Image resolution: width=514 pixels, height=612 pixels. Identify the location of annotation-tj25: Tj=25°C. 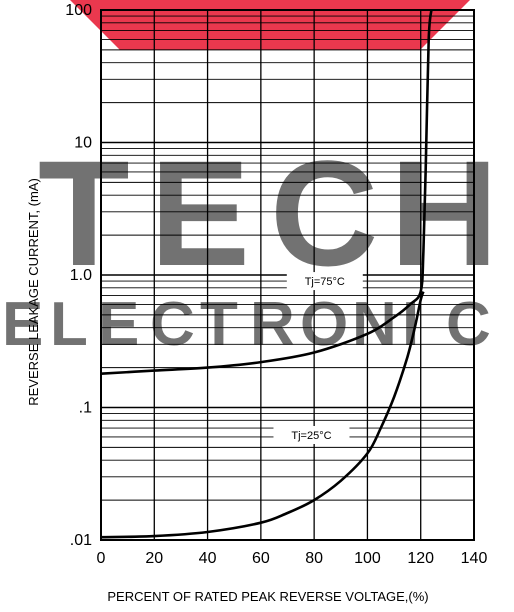
(311, 436).